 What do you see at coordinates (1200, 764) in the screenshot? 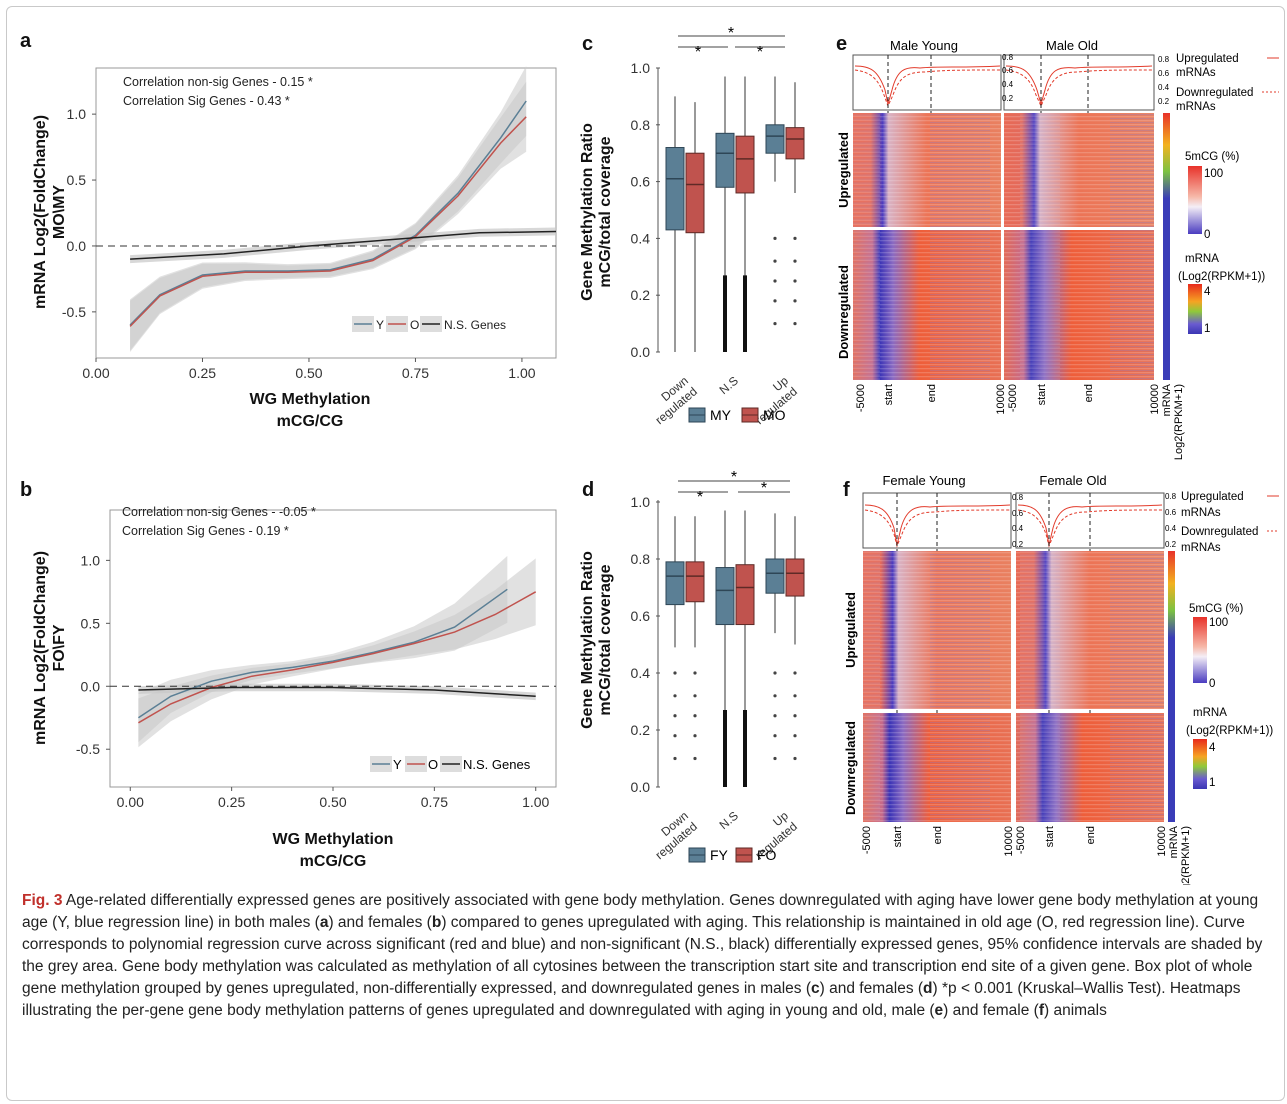
I see `colorbar-f-mrna` at bounding box center [1200, 764].